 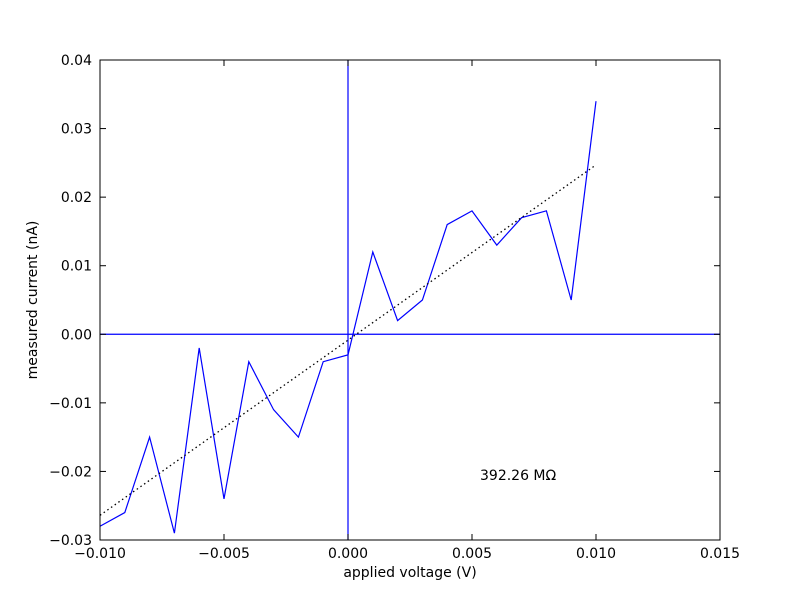 What do you see at coordinates (348, 554) in the screenshot?
I see `x-tick-label: 0.000` at bounding box center [348, 554].